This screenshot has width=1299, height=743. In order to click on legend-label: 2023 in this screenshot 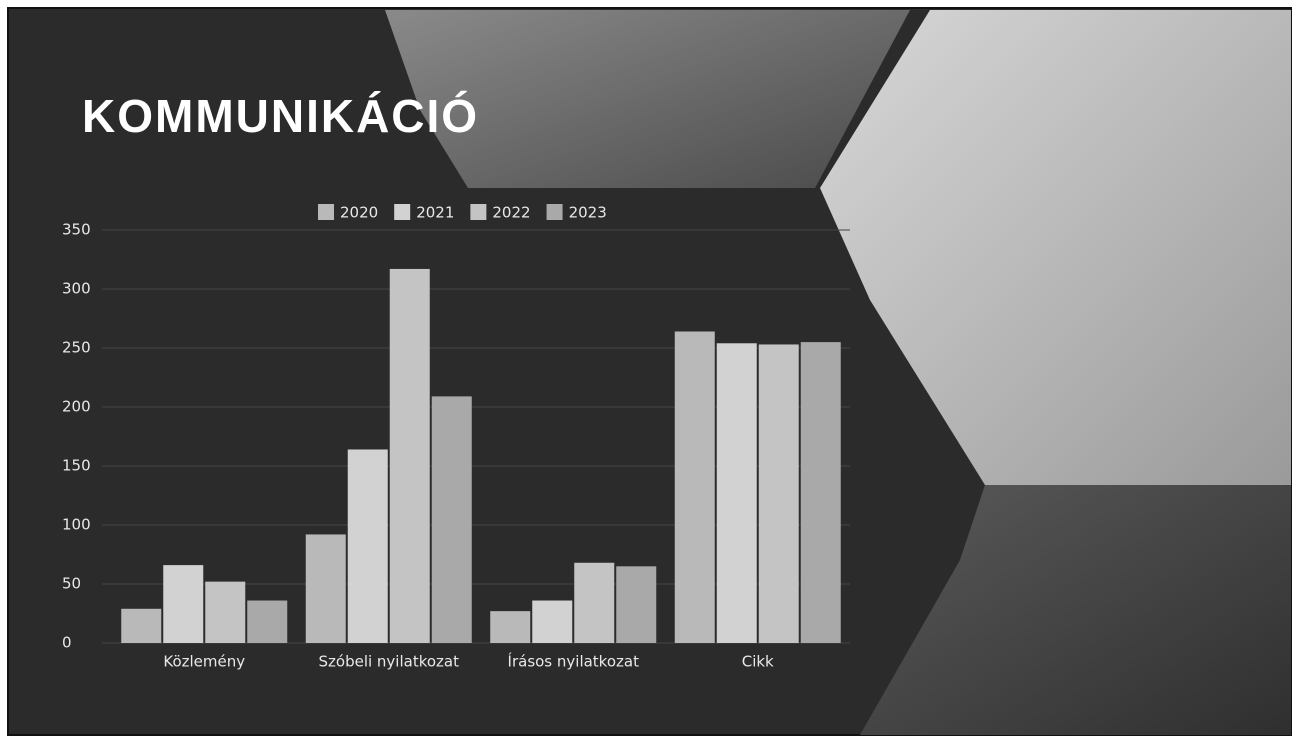, I will do `click(588, 213)`.